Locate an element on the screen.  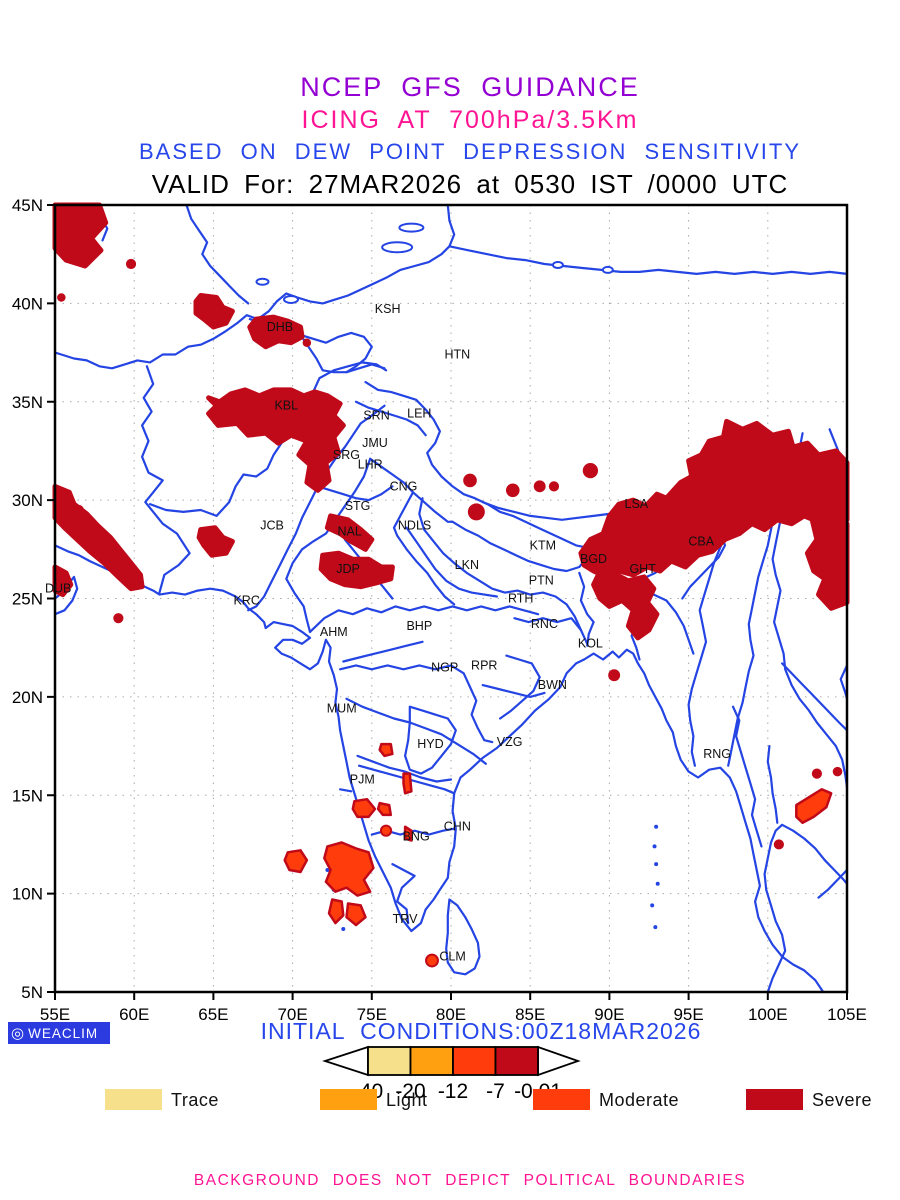
colorbar-box-moderate is located at coordinates (474, 1061).